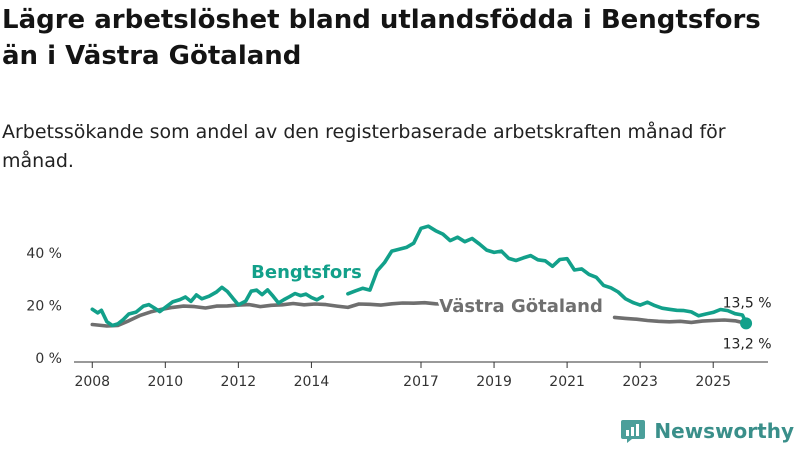 The image size is (800, 450). What do you see at coordinates (747, 304) in the screenshot?
I see `end-value-bengtsfors: 13,5 %` at bounding box center [747, 304].